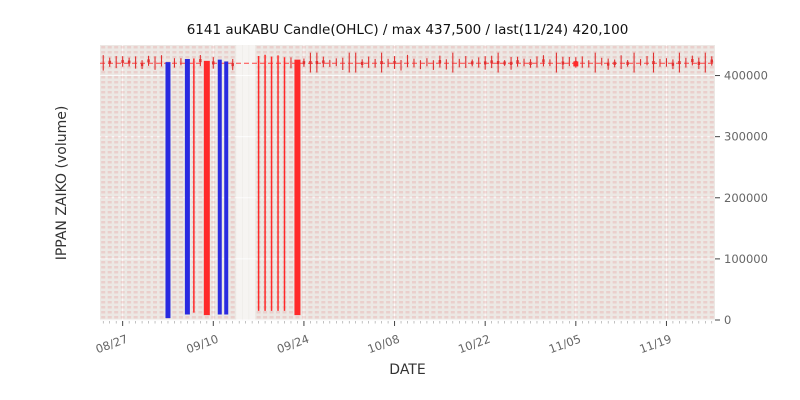  What do you see at coordinates (474, 344) in the screenshot?
I see `x-tick-label: 10/22` at bounding box center [474, 344].